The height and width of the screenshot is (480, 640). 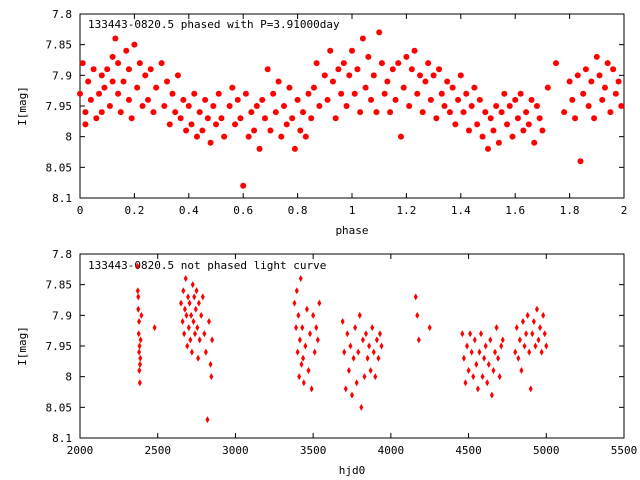 What do you see at coordinates (59, 106) in the screenshot?
I see `y-tick-label: 7.95` at bounding box center [59, 106].